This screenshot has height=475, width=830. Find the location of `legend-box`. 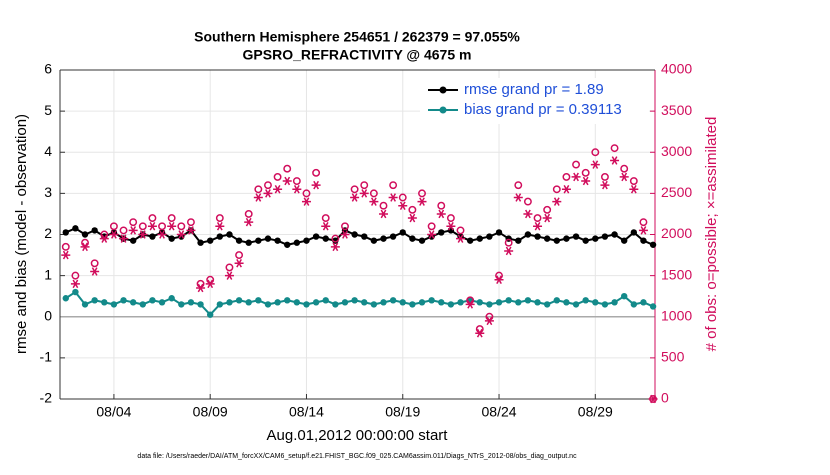

legend-box is located at coordinates (534, 101).